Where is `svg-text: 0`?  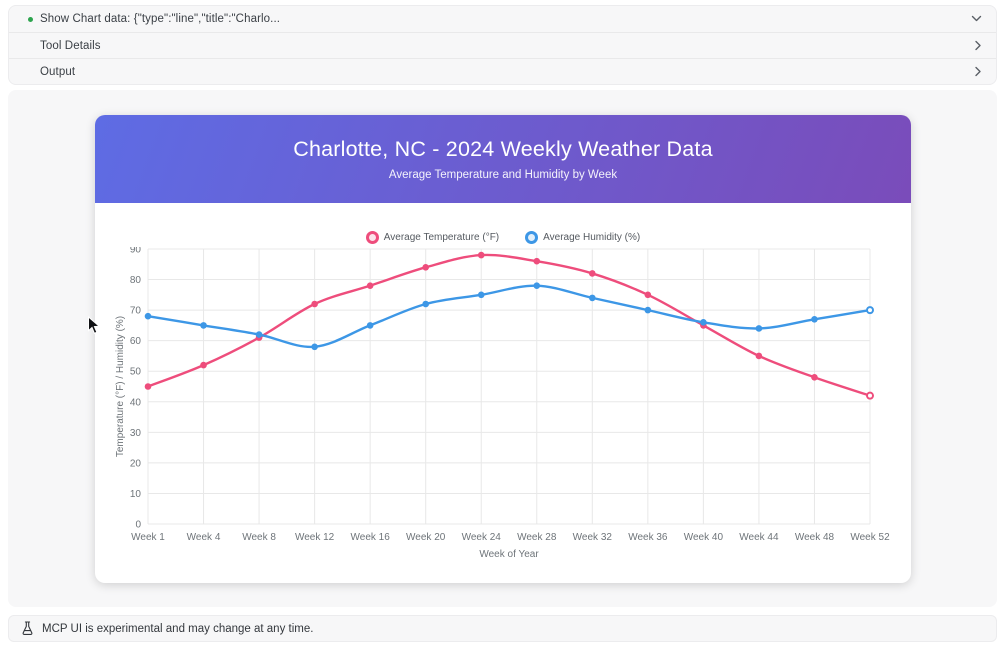 svg-text: 0 is located at coordinates (138, 525).